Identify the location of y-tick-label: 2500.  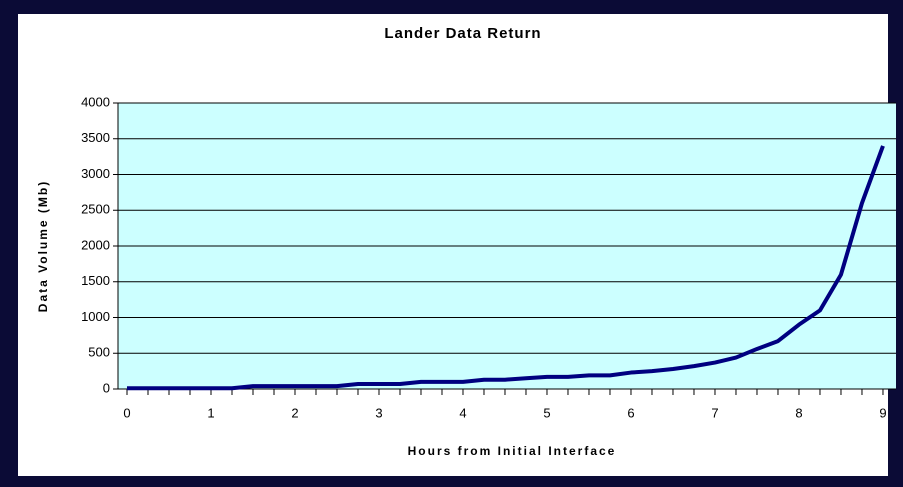
(95, 209).